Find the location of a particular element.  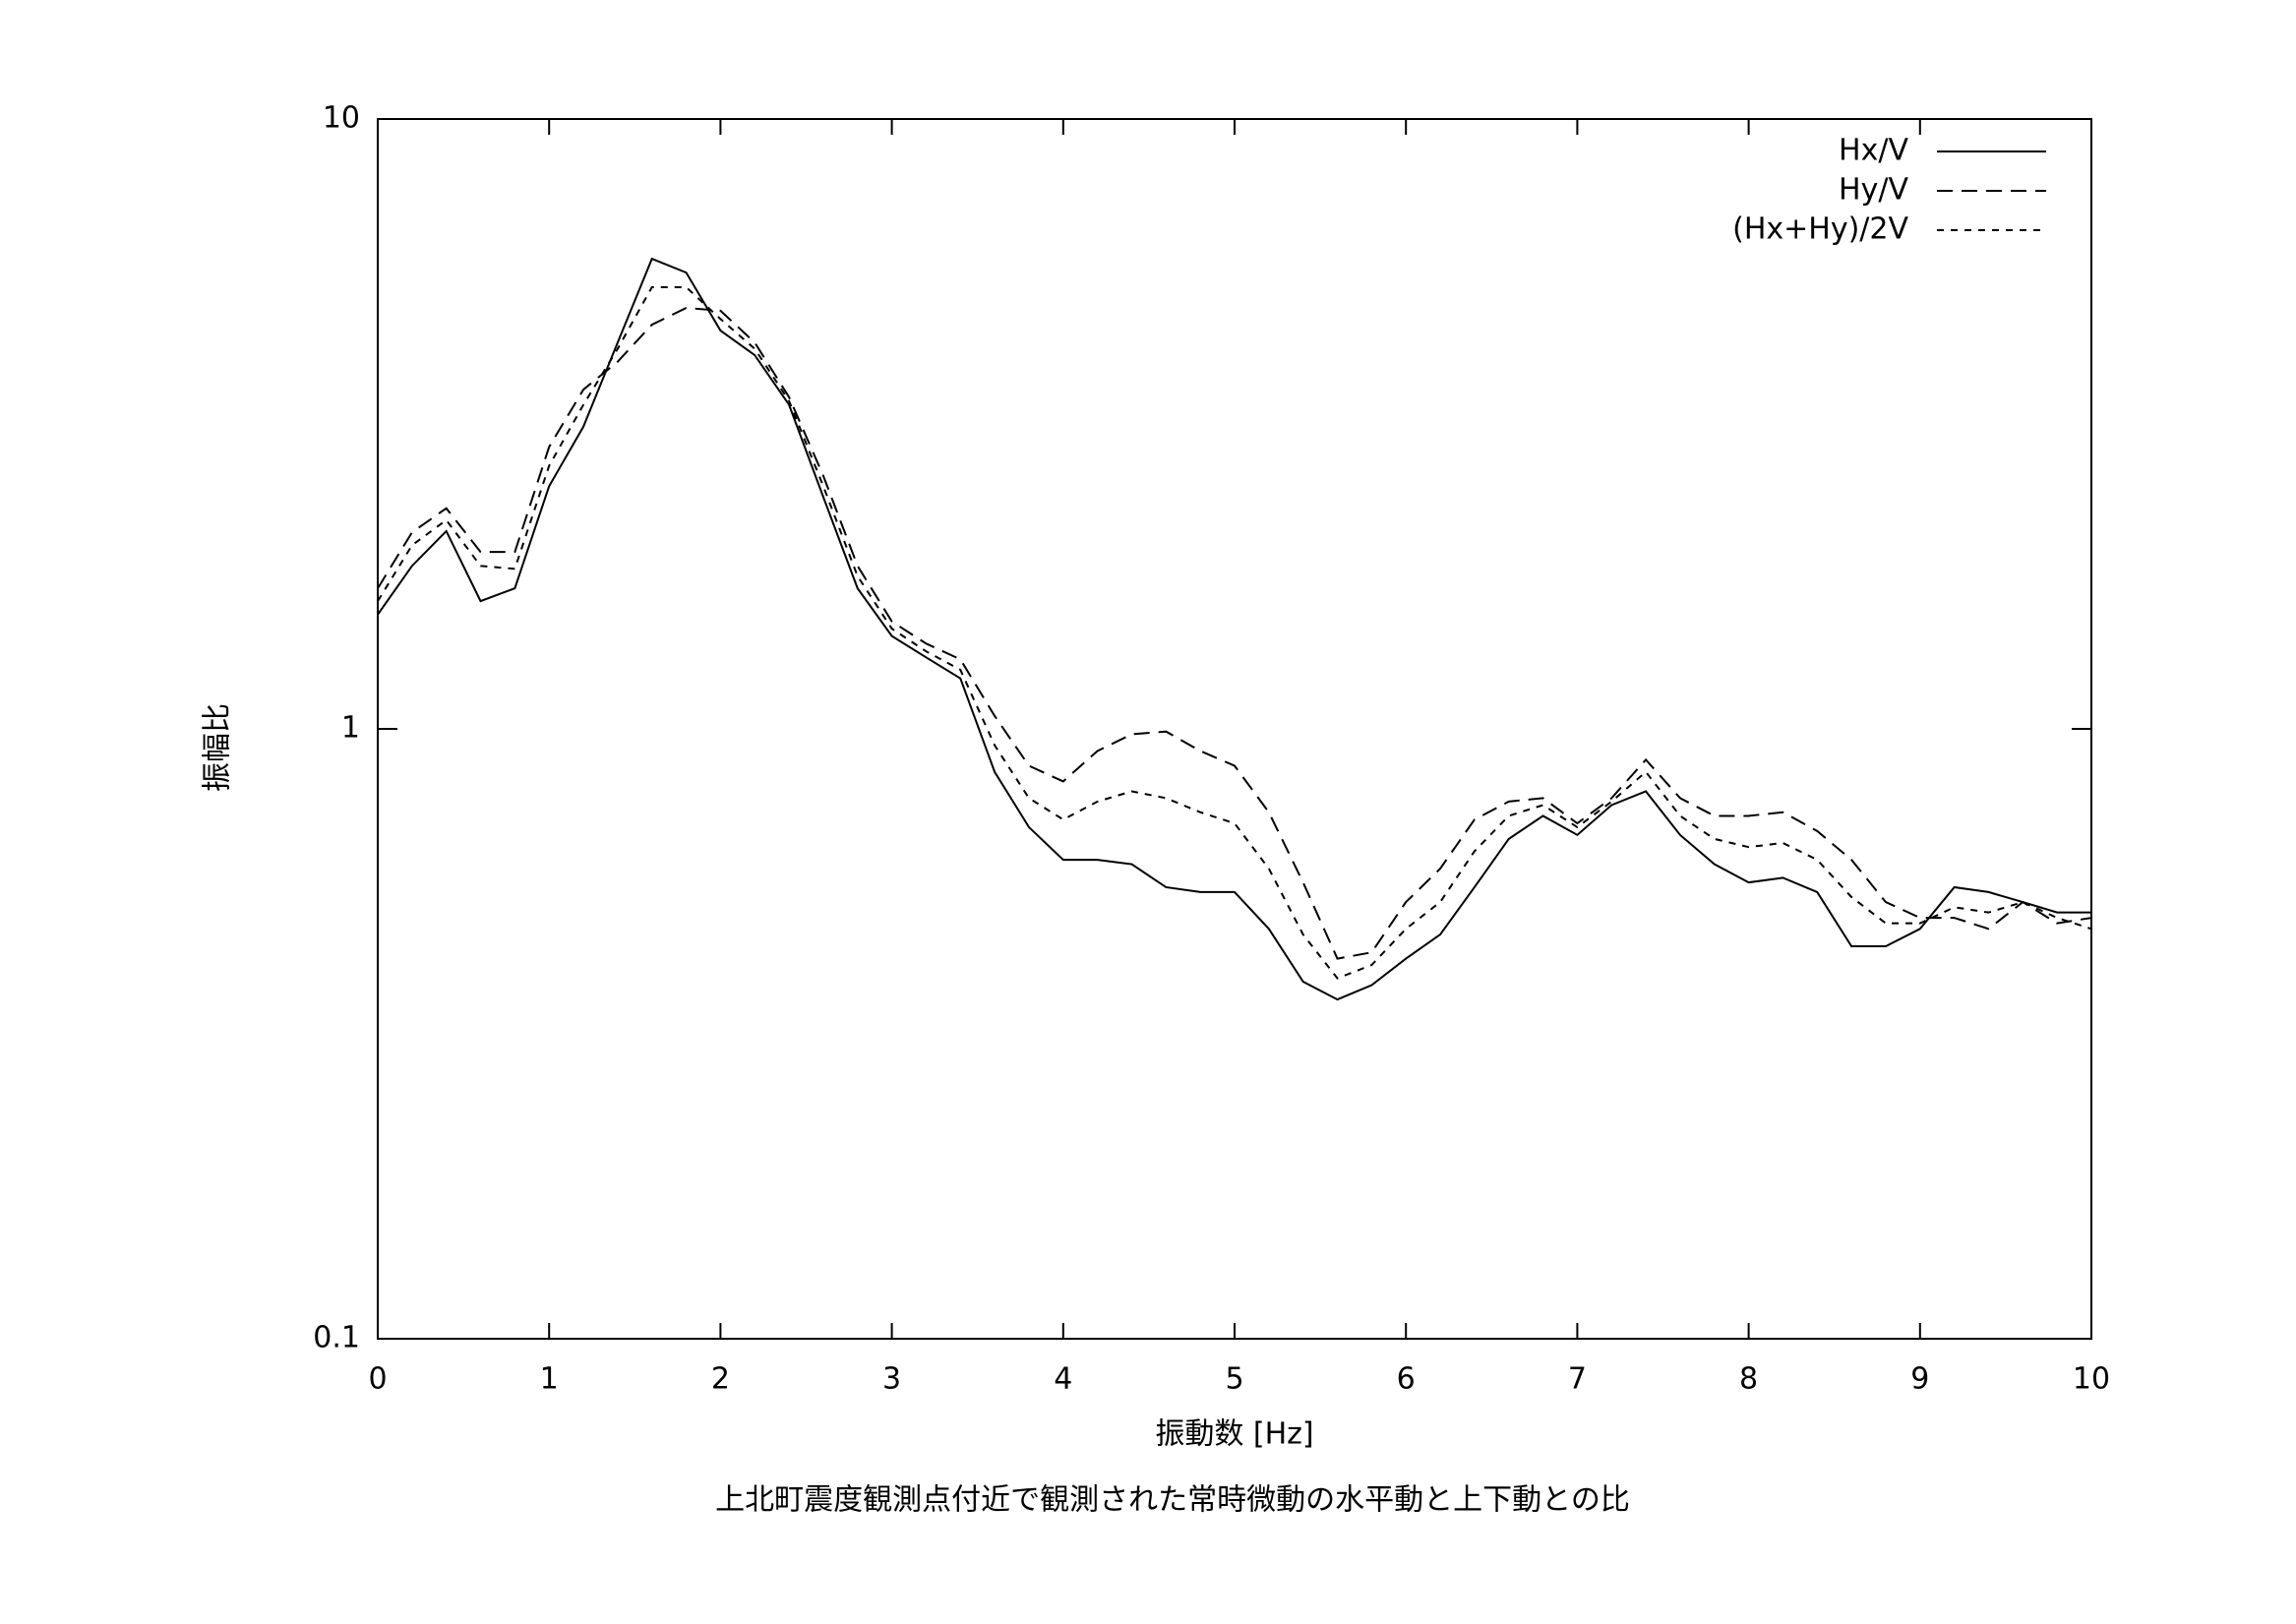

x-tick-label: 7 is located at coordinates (1577, 1379).